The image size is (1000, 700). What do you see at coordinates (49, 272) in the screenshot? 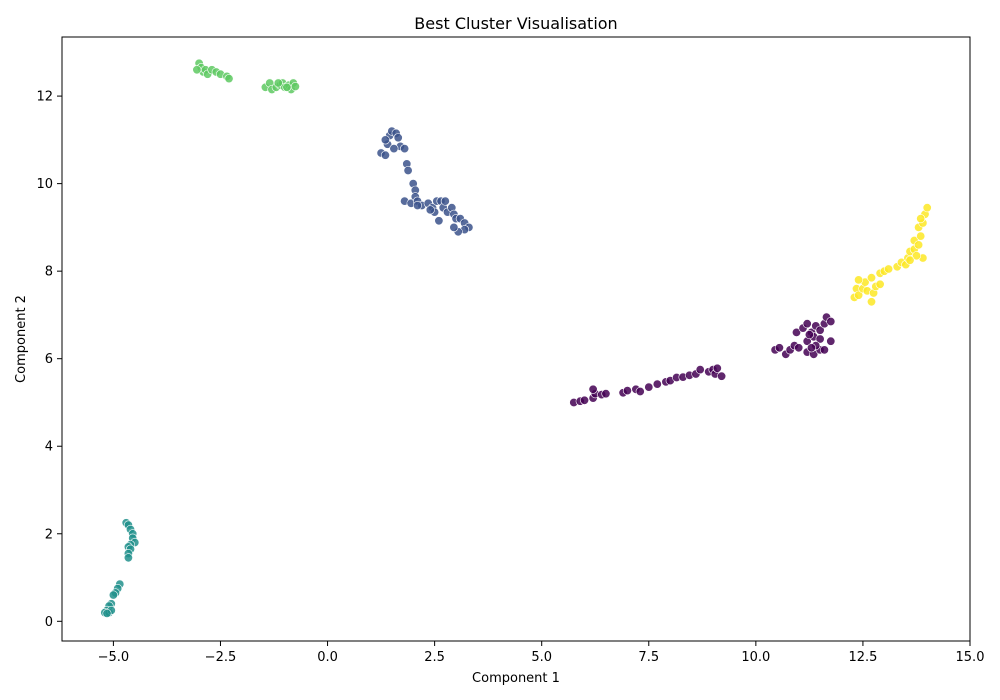
I see `y-tick-label: 8` at bounding box center [49, 272].